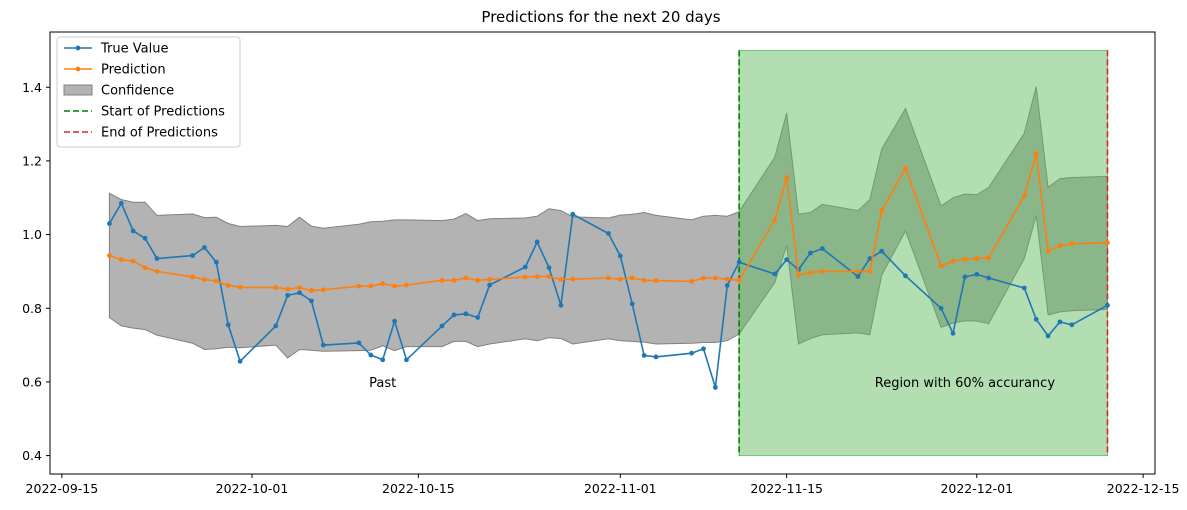 The image size is (1187, 510). Describe the element at coordinates (133, 70) in the screenshot. I see `legend-label: Prediction` at that location.